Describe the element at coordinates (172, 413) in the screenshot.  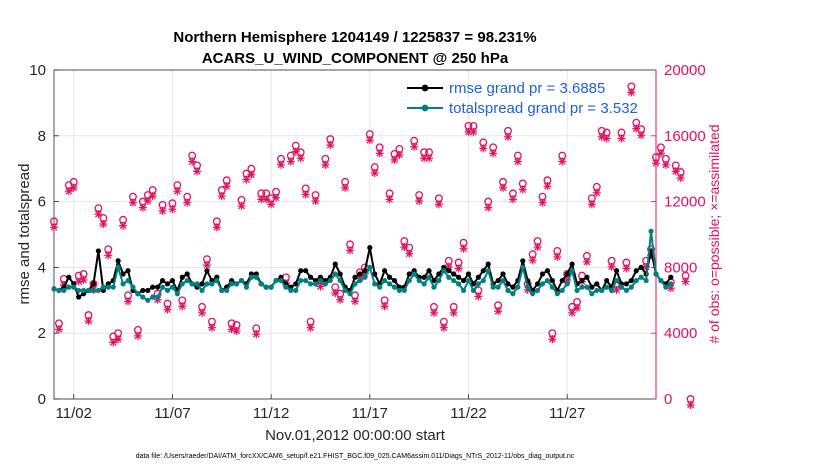
I see `x-tick-label: 11/07` at that location.